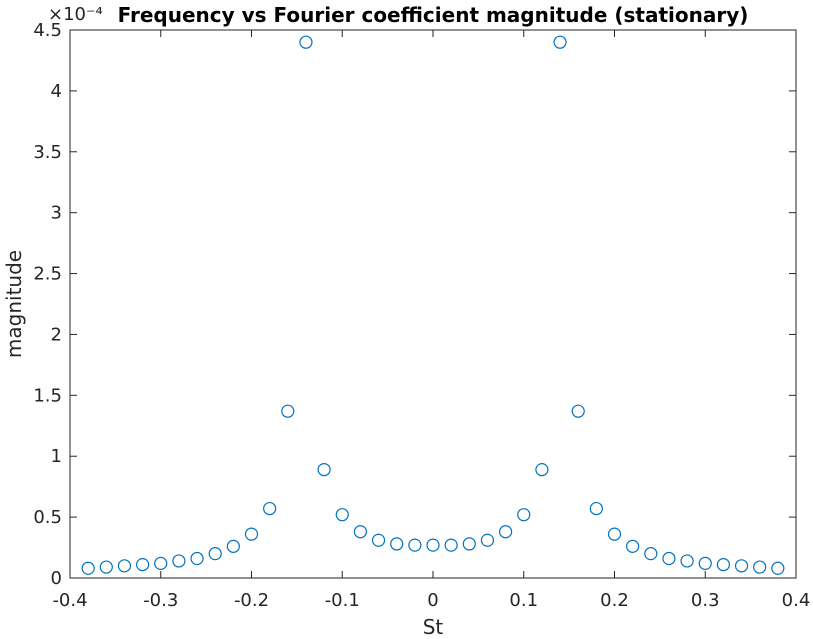 The width and height of the screenshot is (813, 639). What do you see at coordinates (796, 600) in the screenshot?
I see `x-tick-label: 0.4` at bounding box center [796, 600].